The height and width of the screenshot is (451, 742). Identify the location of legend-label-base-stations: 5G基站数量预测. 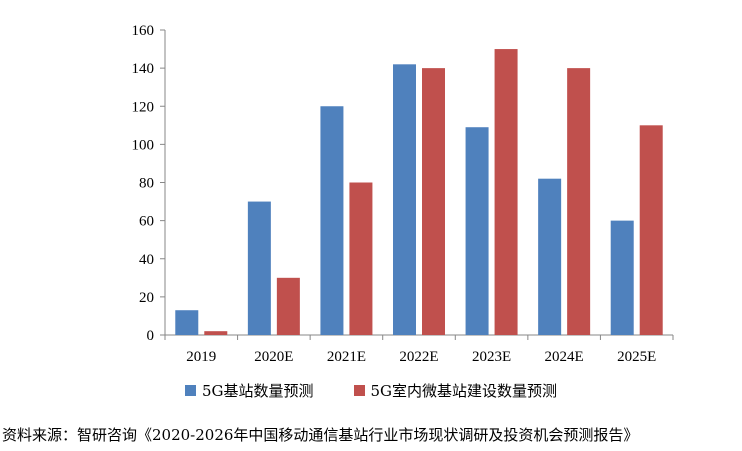
(257, 391).